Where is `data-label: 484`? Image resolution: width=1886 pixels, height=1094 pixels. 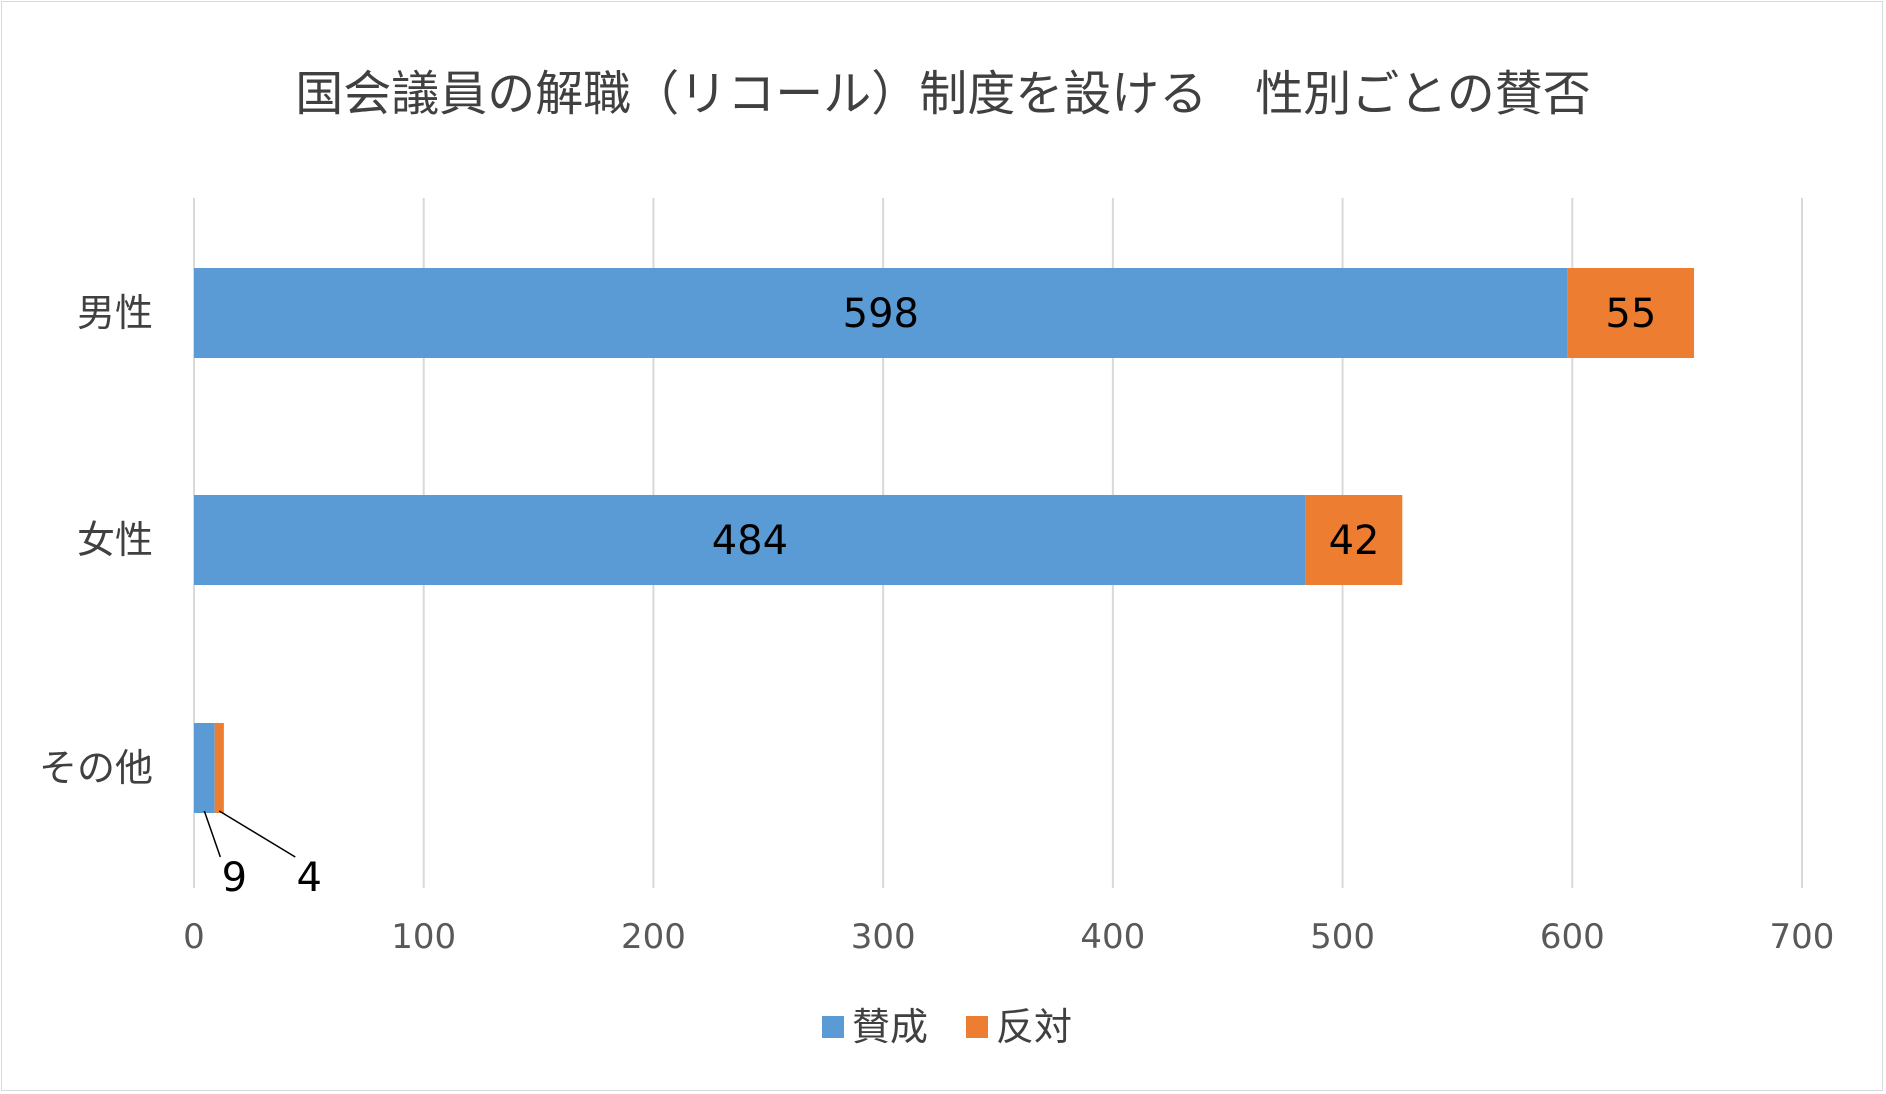
data-label: 484 is located at coordinates (750, 541).